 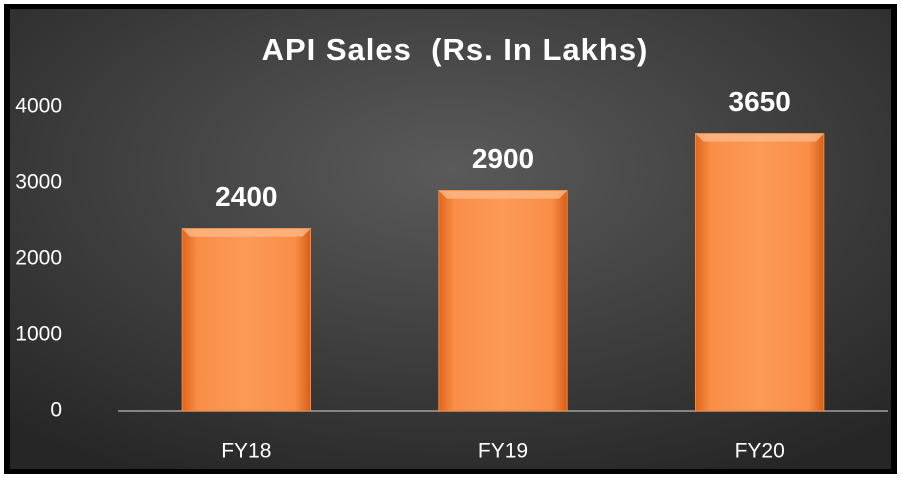 I want to click on y-tick-label: 1000, so click(x=38, y=334).